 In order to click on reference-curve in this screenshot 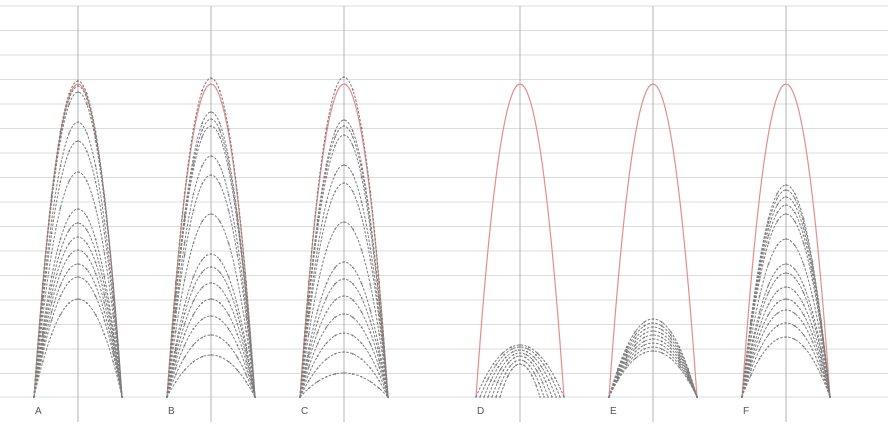, I will do `click(653, 240)`.